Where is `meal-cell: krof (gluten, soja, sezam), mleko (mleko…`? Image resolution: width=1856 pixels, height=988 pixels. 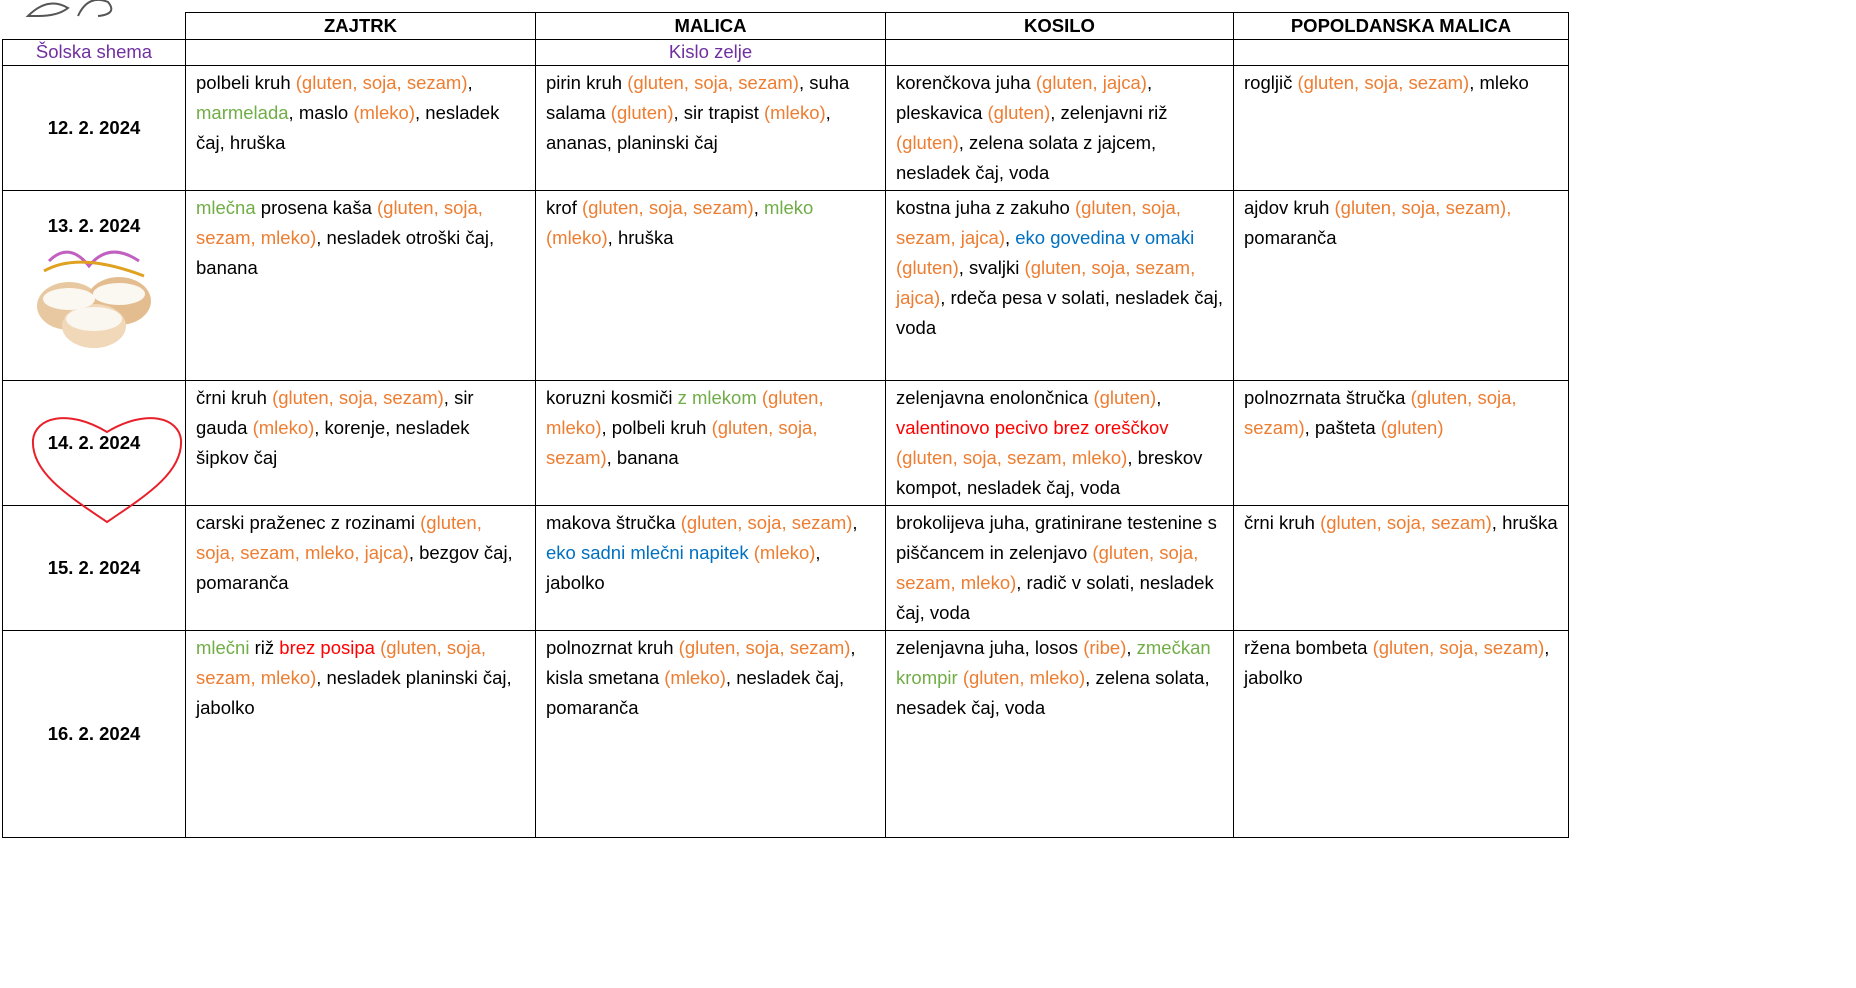
meal-cell: krof (gluten, soja, sezam), mleko (mleko… is located at coordinates (710, 285).